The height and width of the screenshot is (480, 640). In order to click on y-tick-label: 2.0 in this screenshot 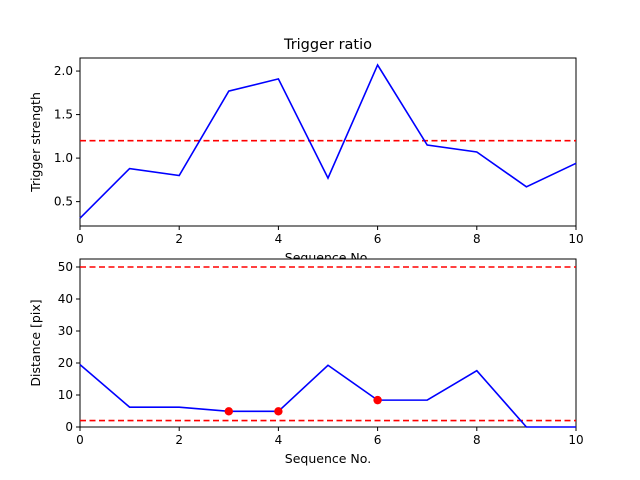, I will do `click(63, 71)`.